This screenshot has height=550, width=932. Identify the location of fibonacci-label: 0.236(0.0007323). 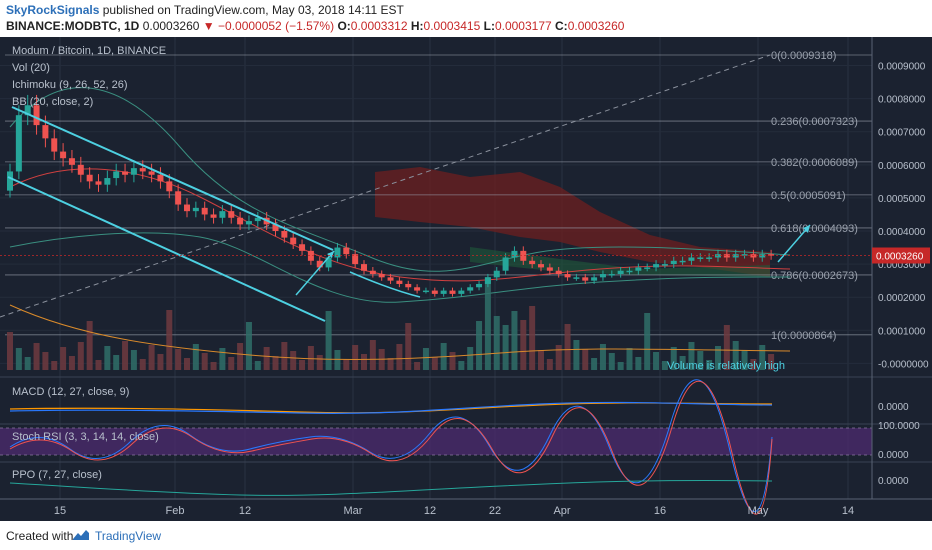
(814, 122).